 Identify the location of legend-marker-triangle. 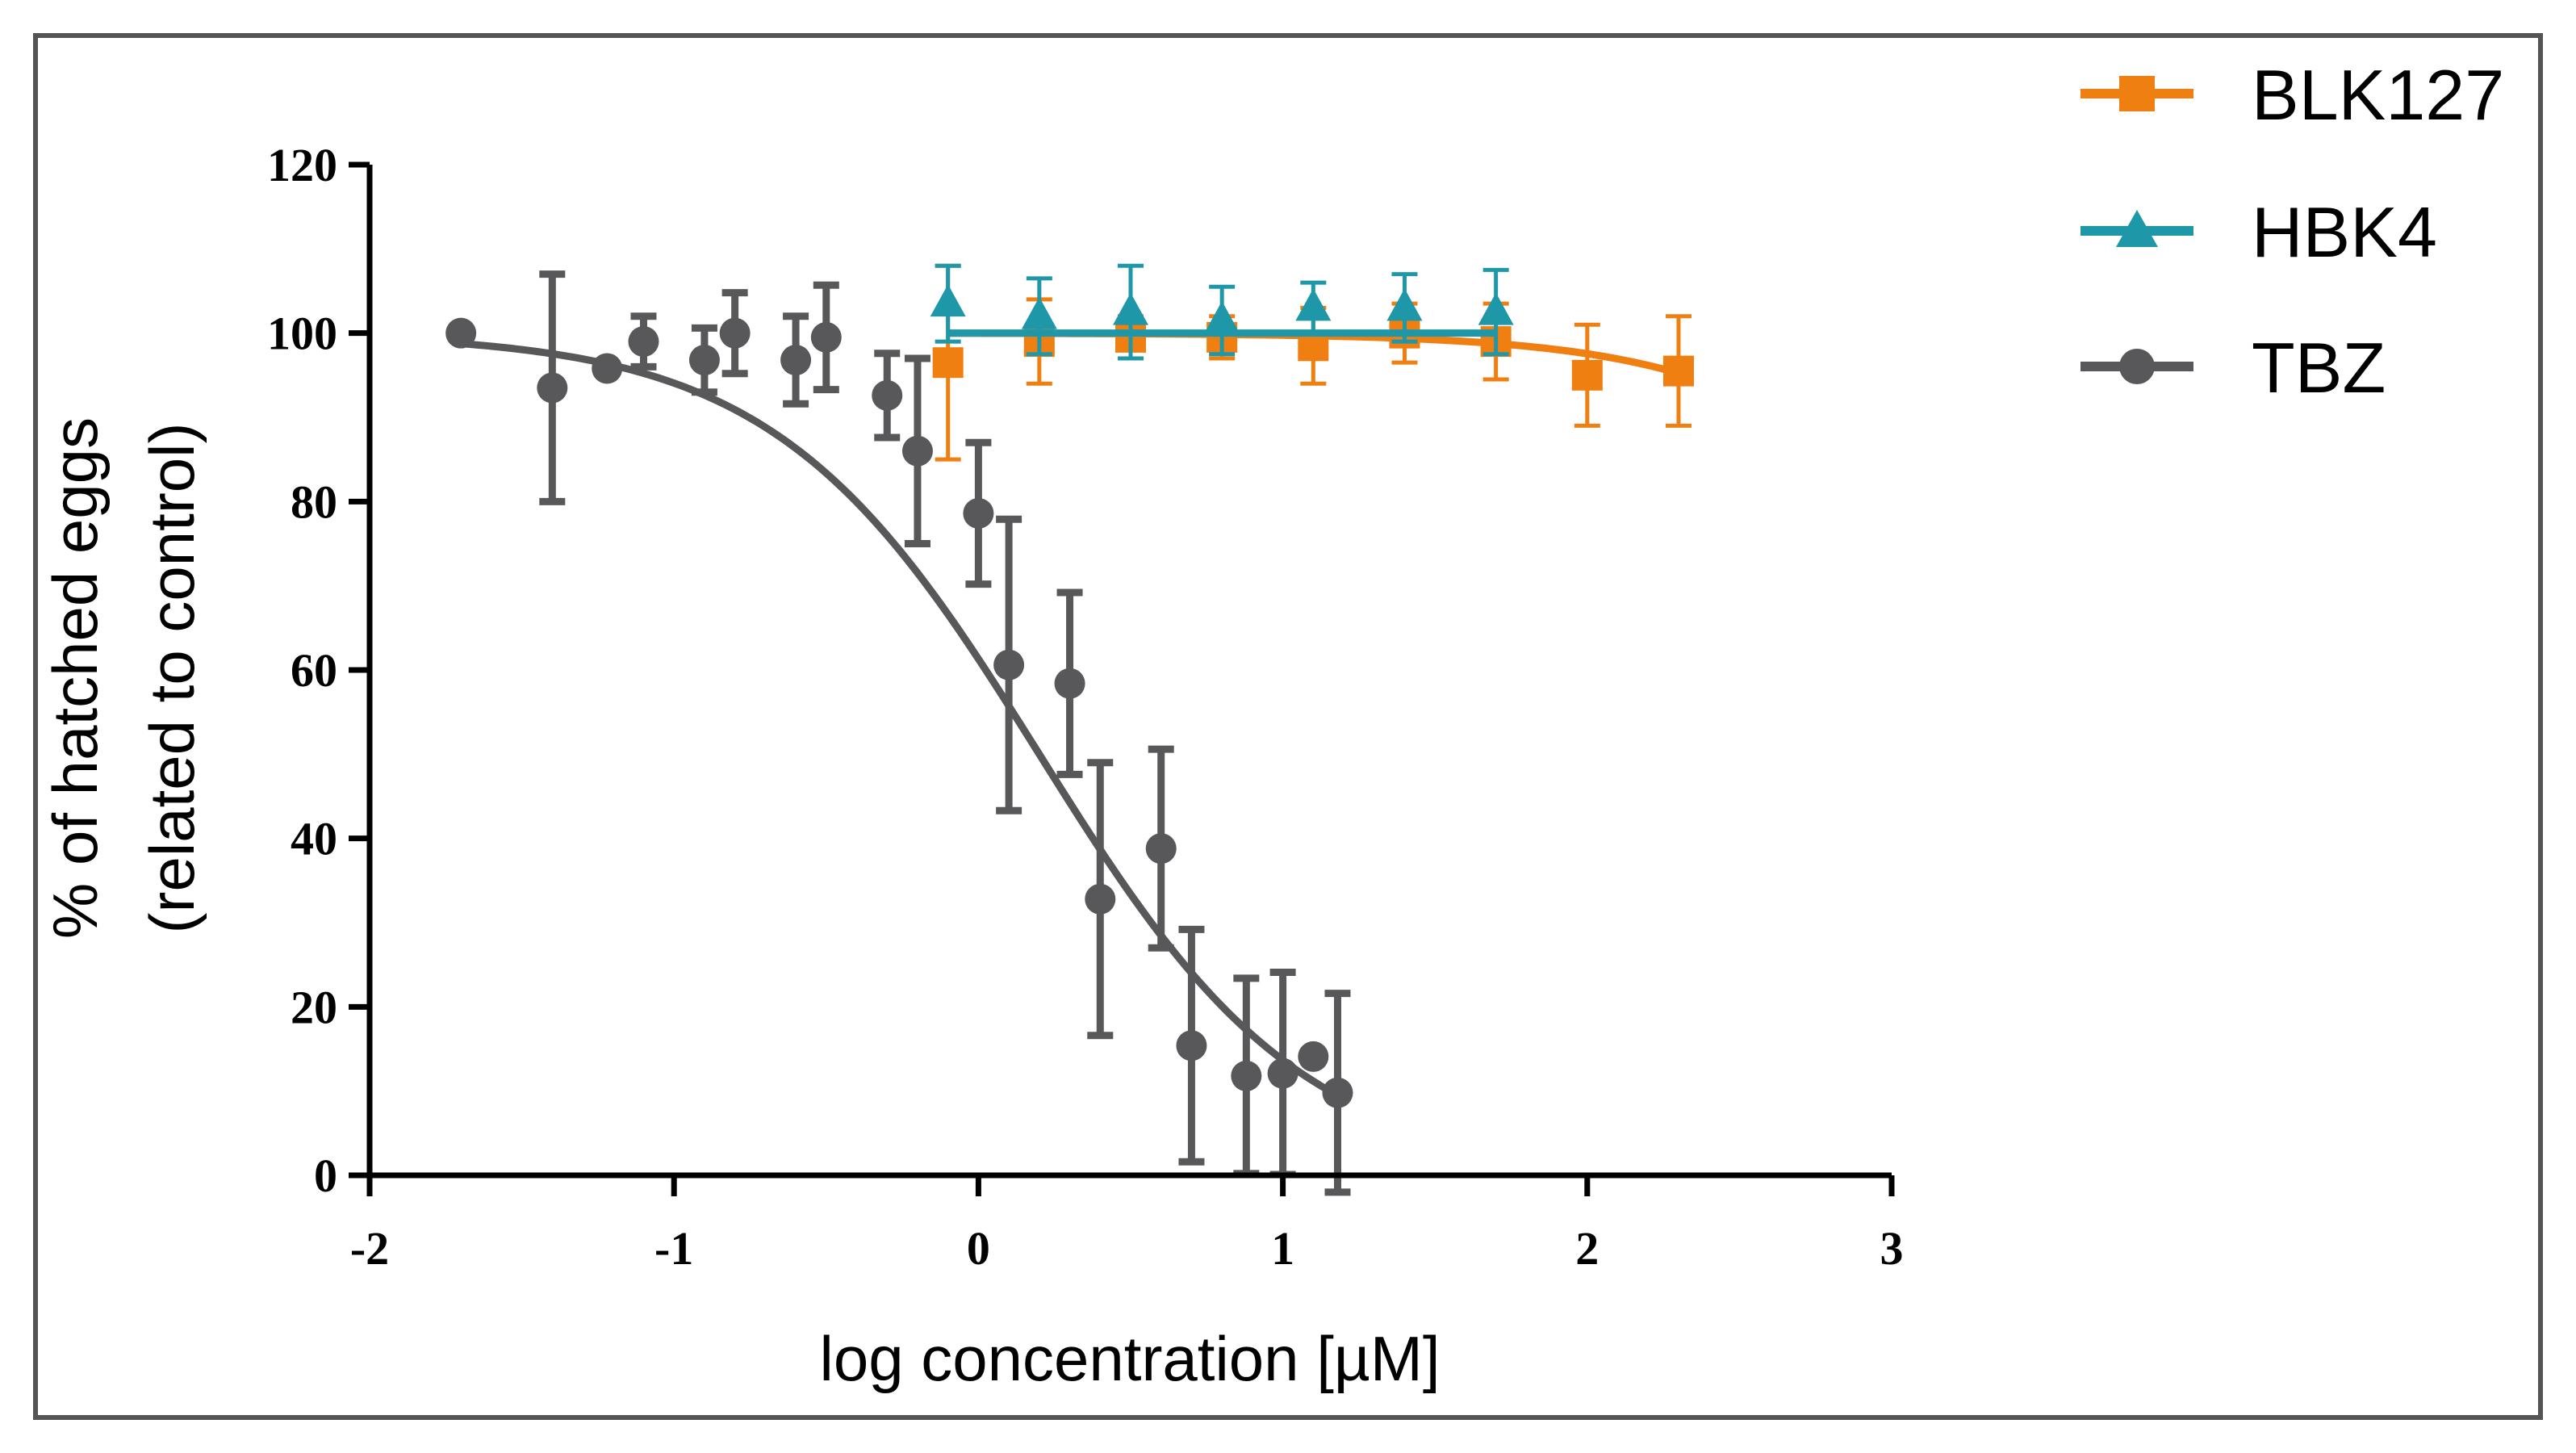
(2137, 228).